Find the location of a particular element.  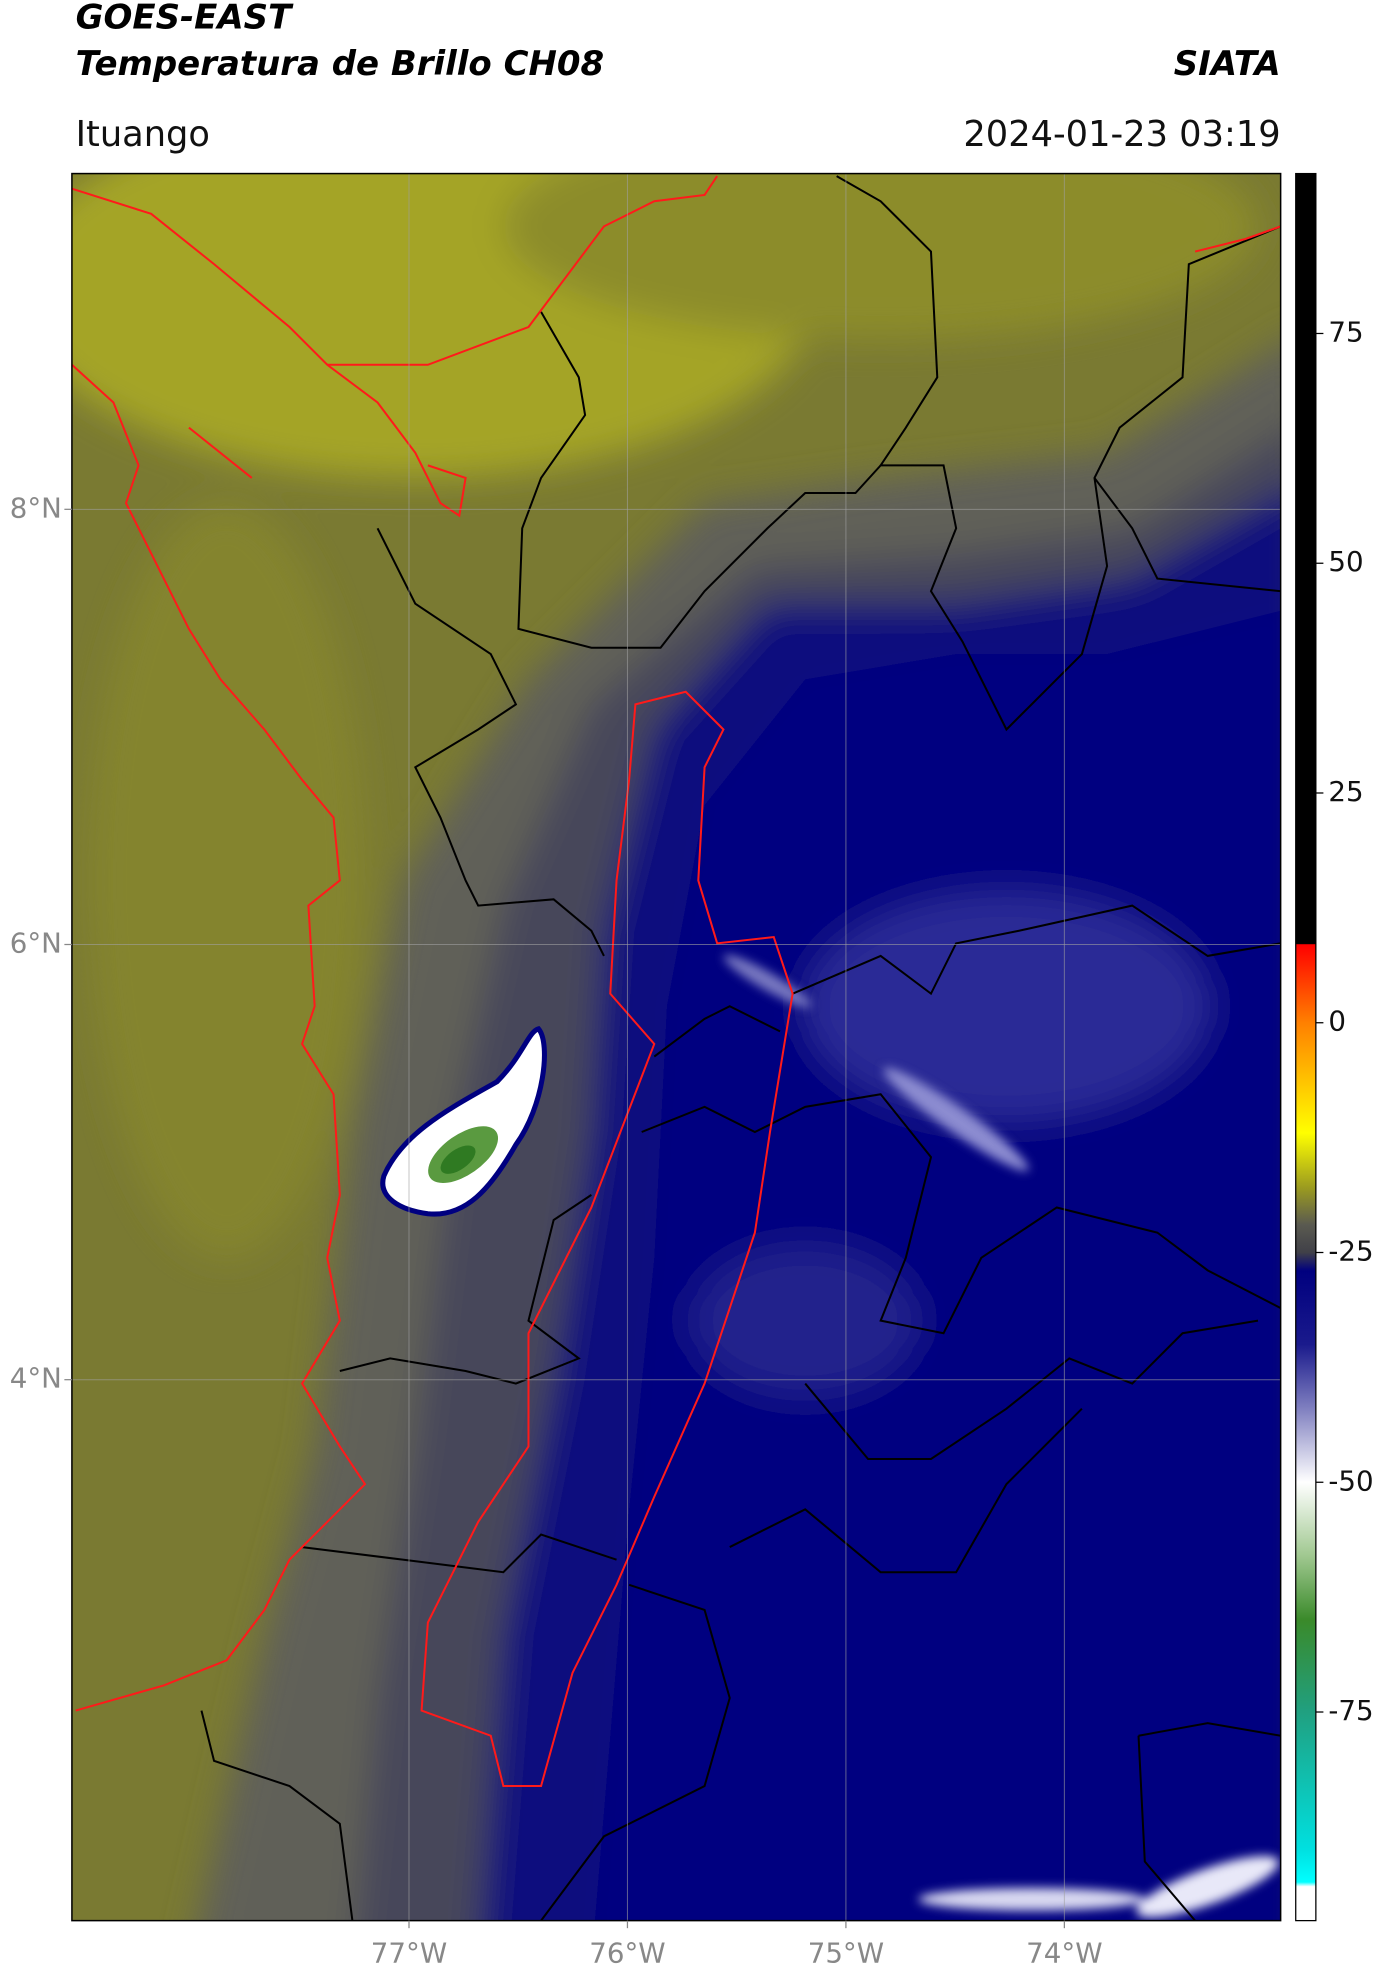

colorbar-tick-label: 25 is located at coordinates (1345, 791).